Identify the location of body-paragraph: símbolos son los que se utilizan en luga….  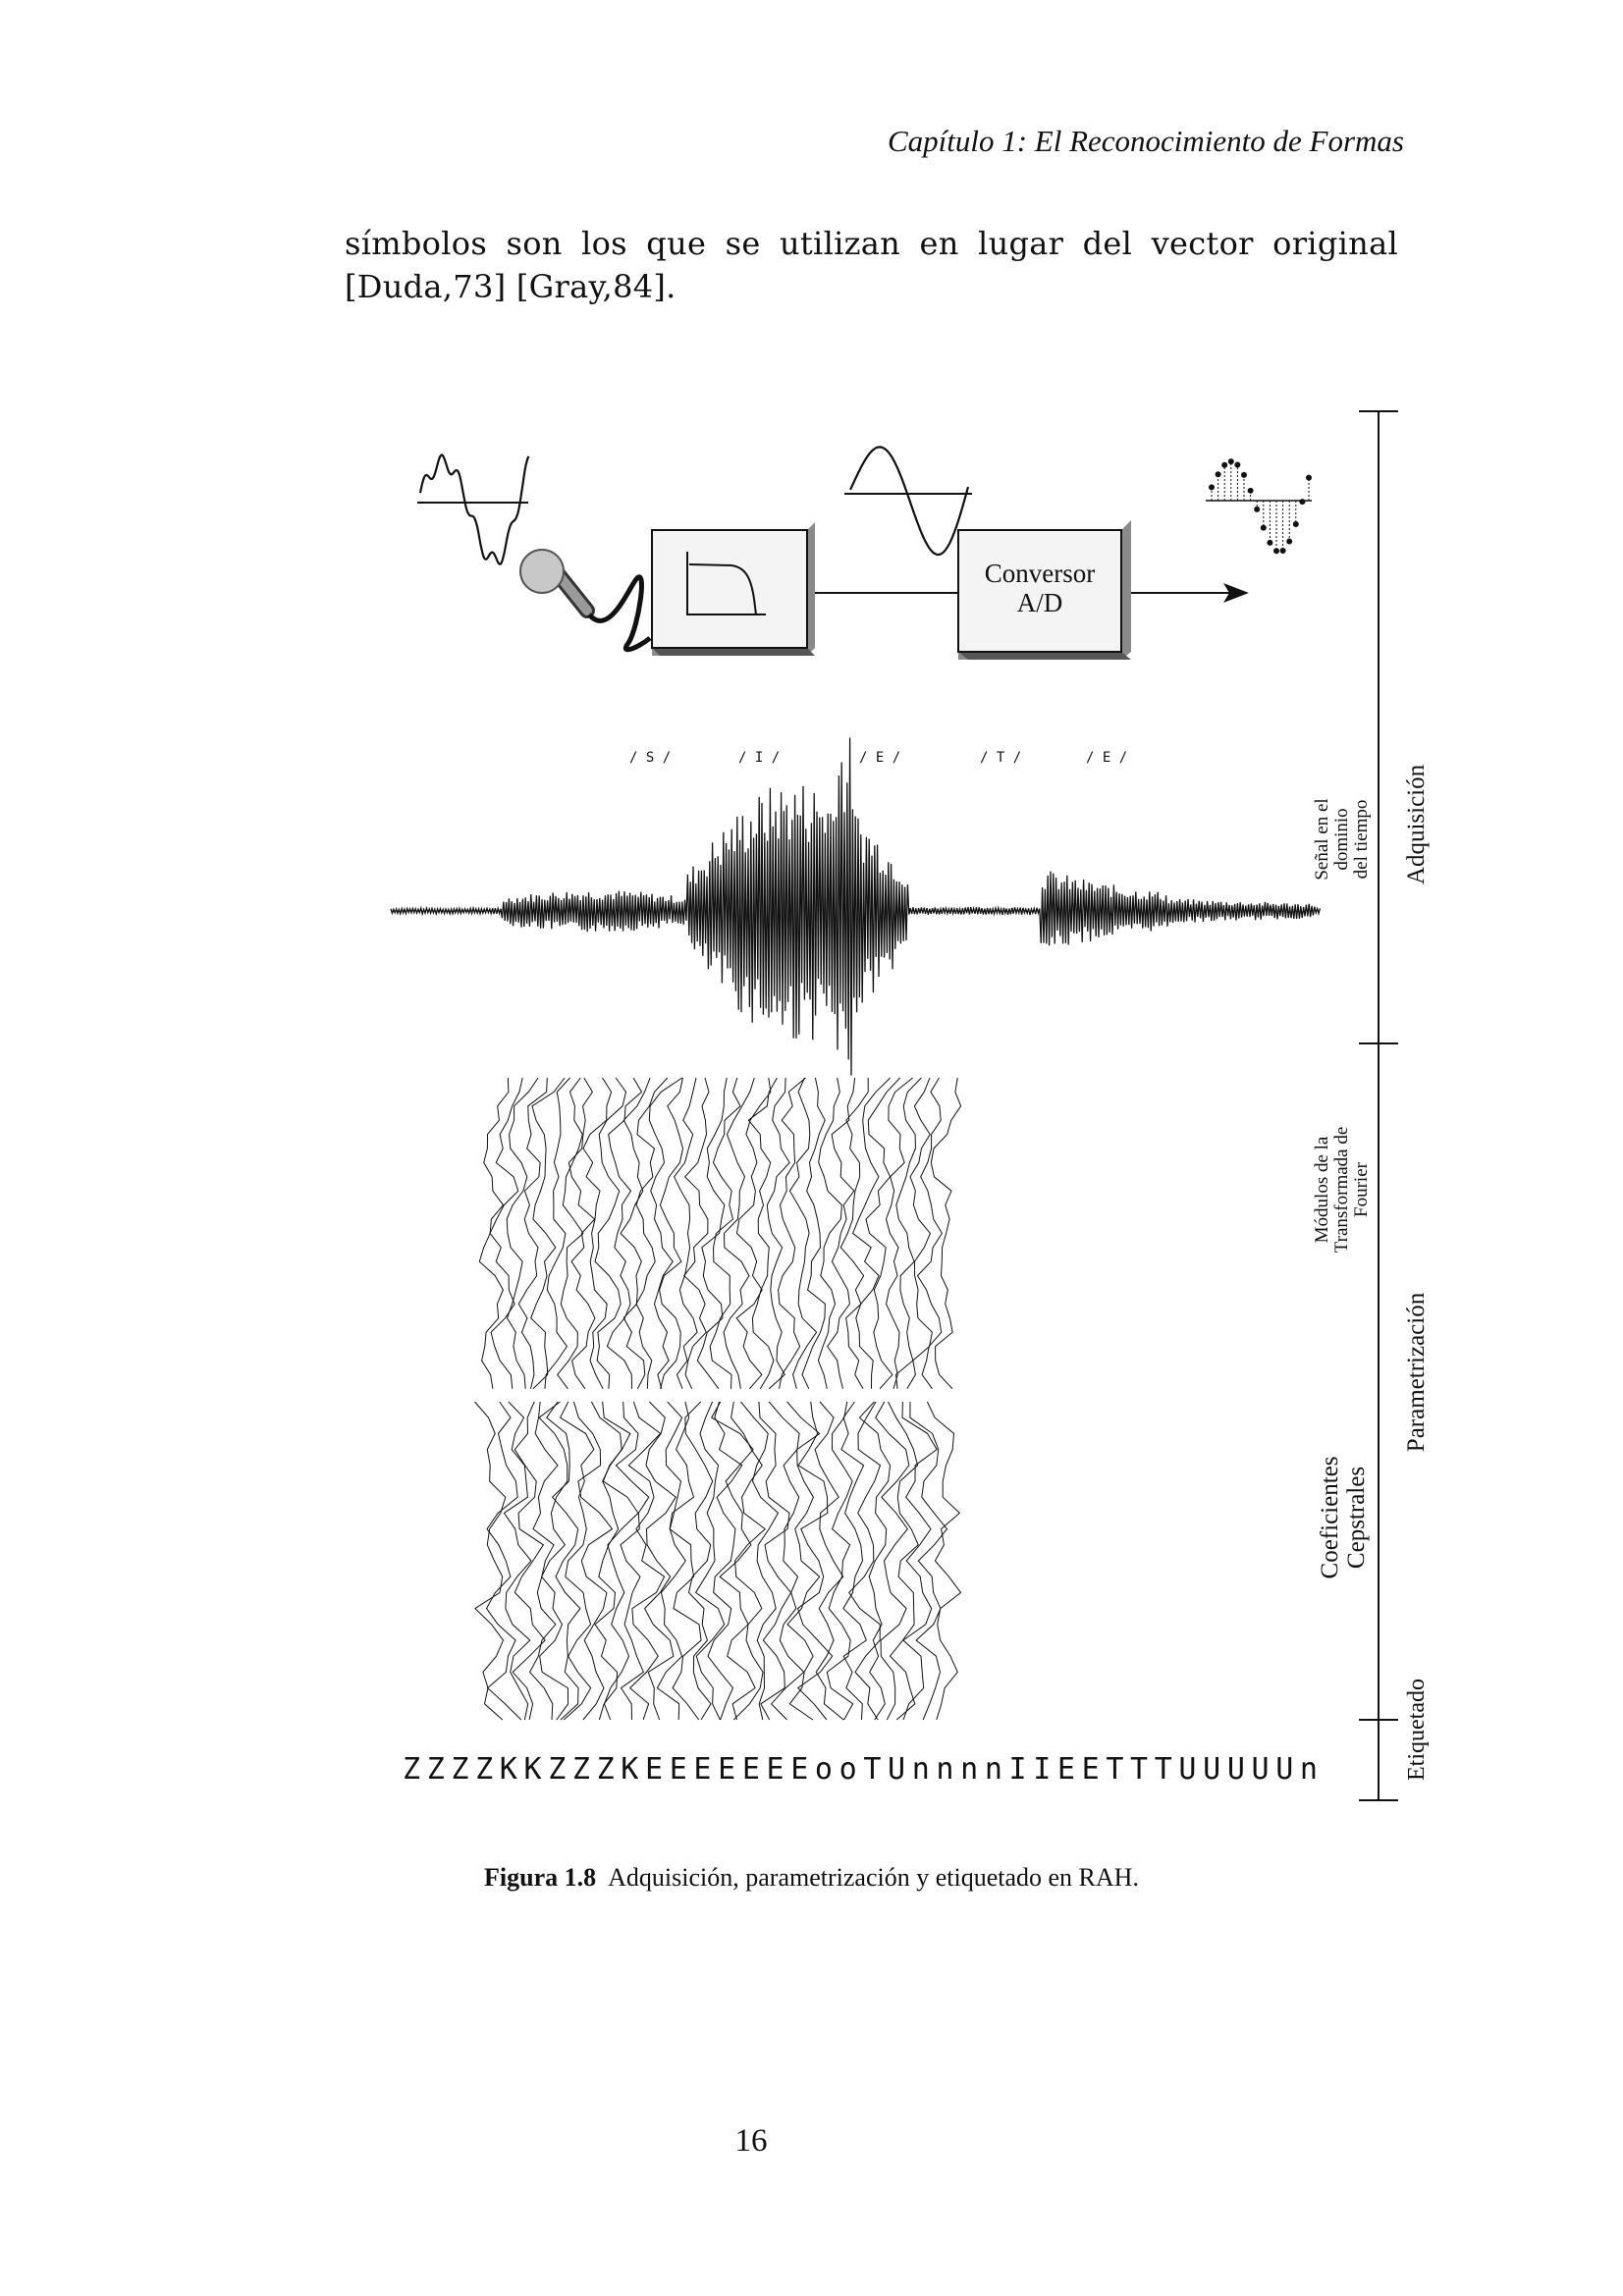
(871, 265).